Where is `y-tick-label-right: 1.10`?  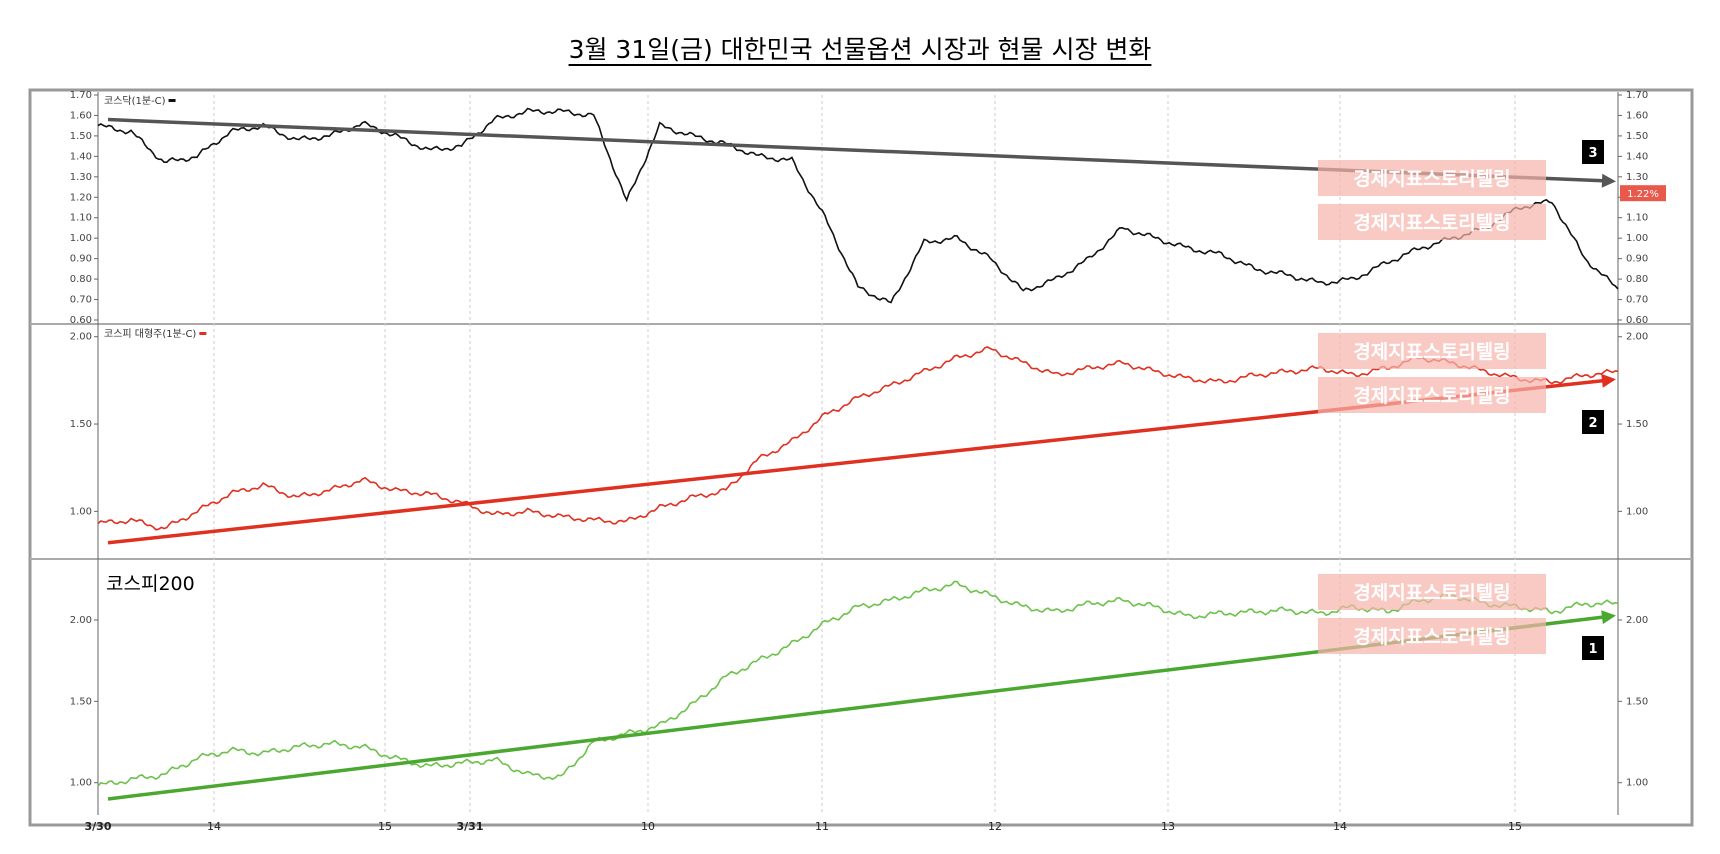
y-tick-label-right: 1.10 is located at coordinates (1637, 218).